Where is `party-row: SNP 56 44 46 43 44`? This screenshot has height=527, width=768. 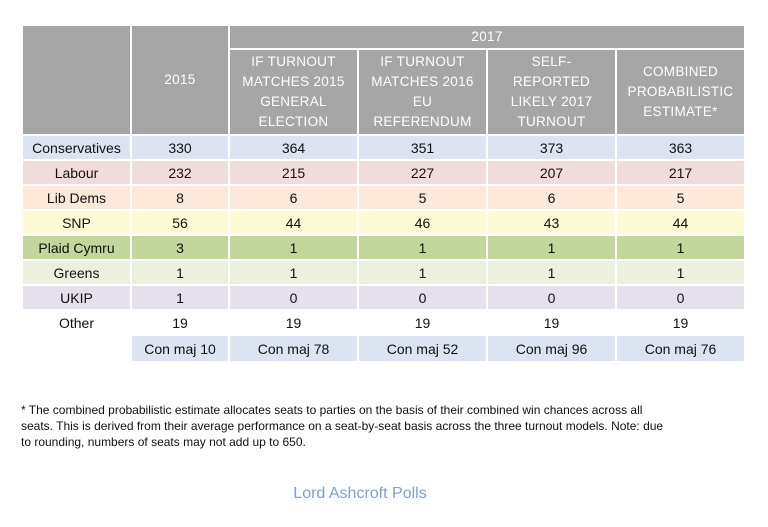
party-row: SNP 56 44 46 43 44 is located at coordinates (384, 222).